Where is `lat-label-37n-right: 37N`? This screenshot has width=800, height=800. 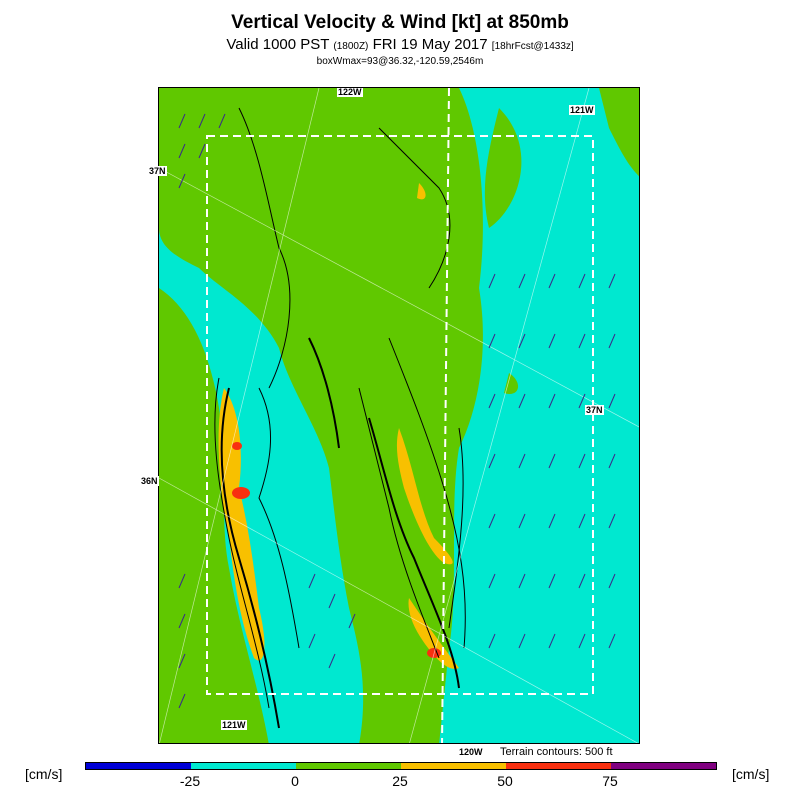 lat-label-37n-right: 37N is located at coordinates (594, 410).